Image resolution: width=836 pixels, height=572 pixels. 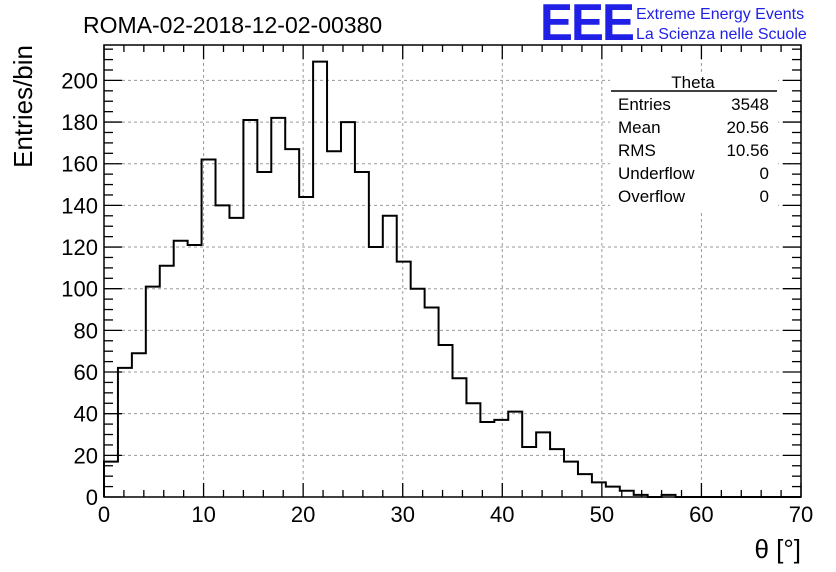 I want to click on x-tick-label: 70, so click(x=801, y=514).